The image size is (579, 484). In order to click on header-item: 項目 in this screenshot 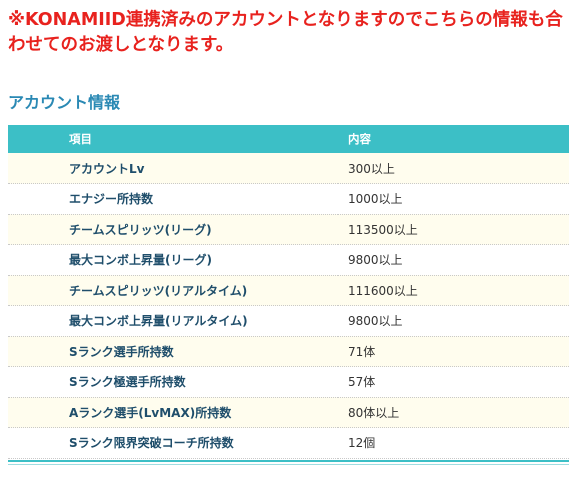, I will do `click(80, 139)`.